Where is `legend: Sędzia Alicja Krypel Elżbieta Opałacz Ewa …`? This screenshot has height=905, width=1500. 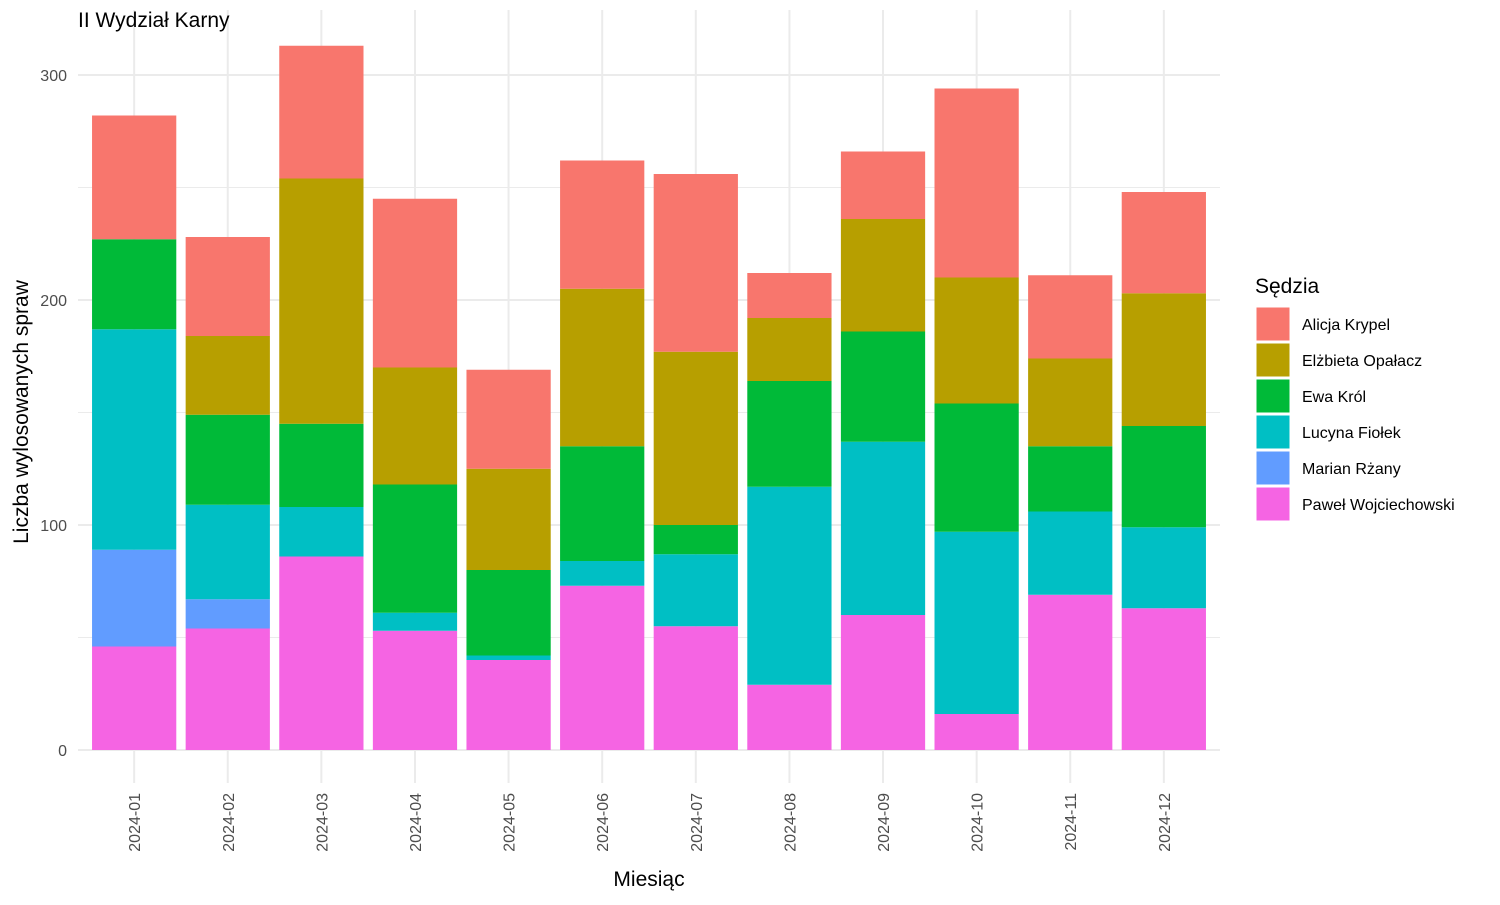 legend: Sędzia Alicja Krypel Elżbieta Opałacz Ewa … is located at coordinates (1355, 398).